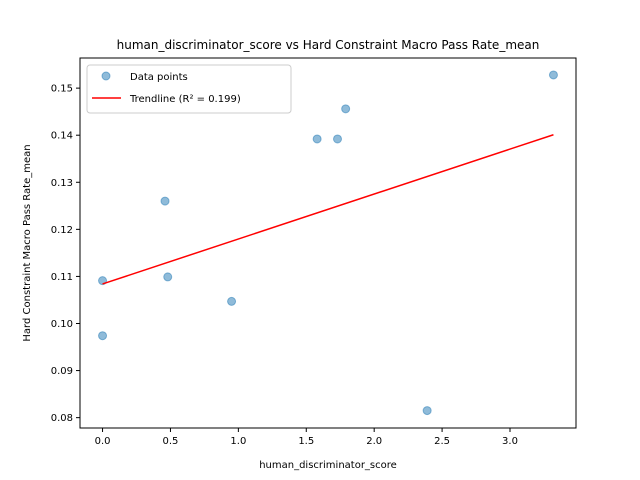  Describe the element at coordinates (62, 277) in the screenshot. I see `y-tick-label: 0.11` at that location.